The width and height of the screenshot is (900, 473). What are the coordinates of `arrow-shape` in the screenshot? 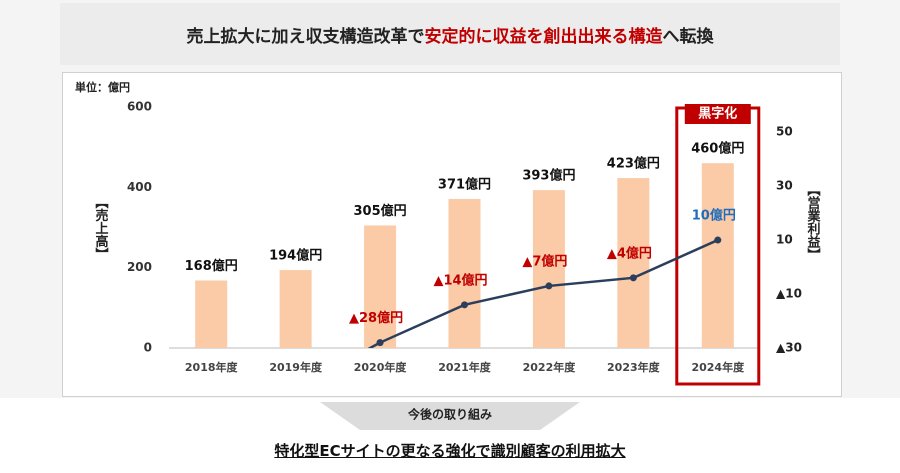 It's located at (450, 416).